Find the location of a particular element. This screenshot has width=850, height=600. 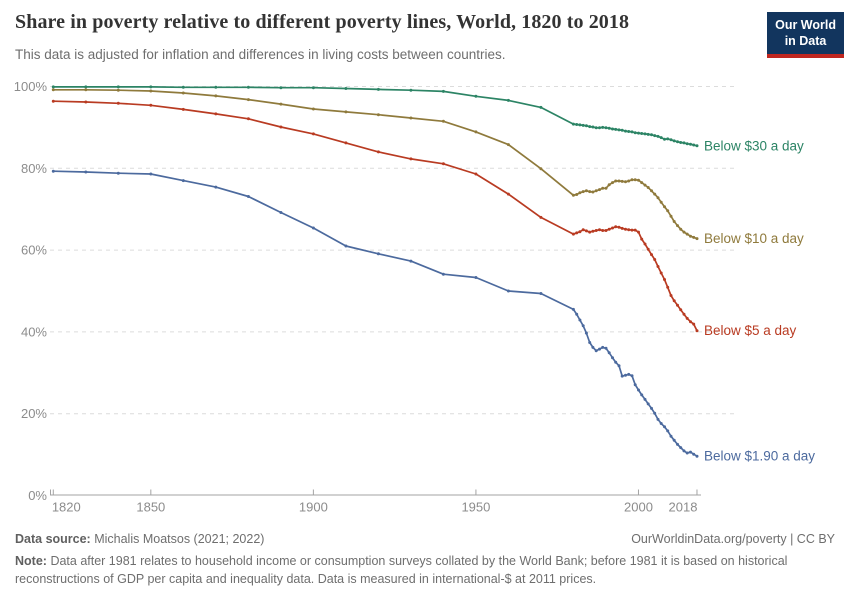

series-point-below-10-a-day-1988 is located at coordinates (599, 190).